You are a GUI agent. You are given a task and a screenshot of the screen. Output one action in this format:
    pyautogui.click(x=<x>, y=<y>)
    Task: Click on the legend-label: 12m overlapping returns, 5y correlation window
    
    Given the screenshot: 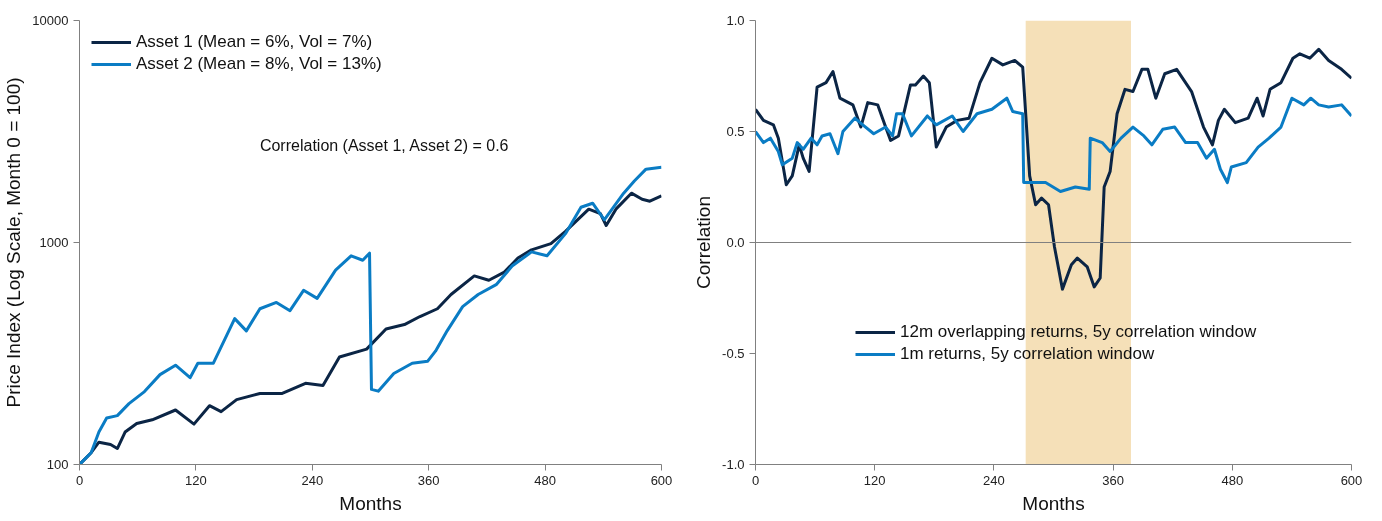 What is the action you would take?
    pyautogui.click(x=1078, y=332)
    